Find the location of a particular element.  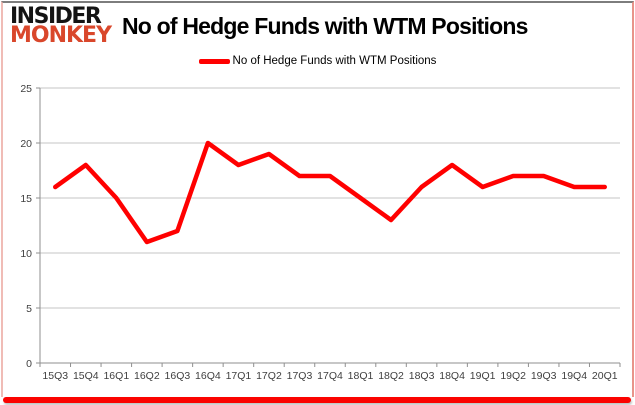

x-tick-label: 19Q4 is located at coordinates (574, 376).